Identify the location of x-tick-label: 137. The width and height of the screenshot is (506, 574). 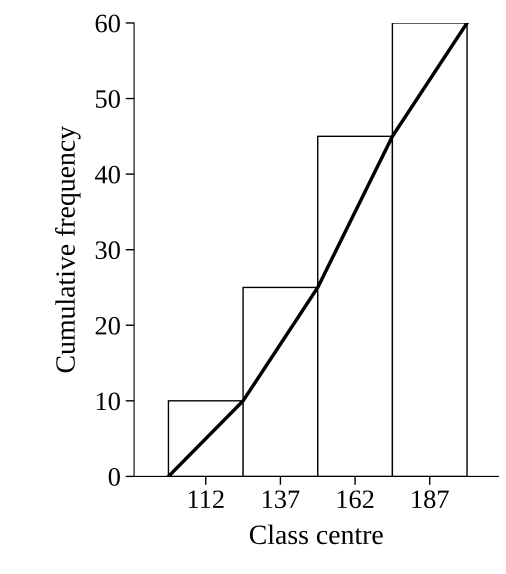
(281, 499).